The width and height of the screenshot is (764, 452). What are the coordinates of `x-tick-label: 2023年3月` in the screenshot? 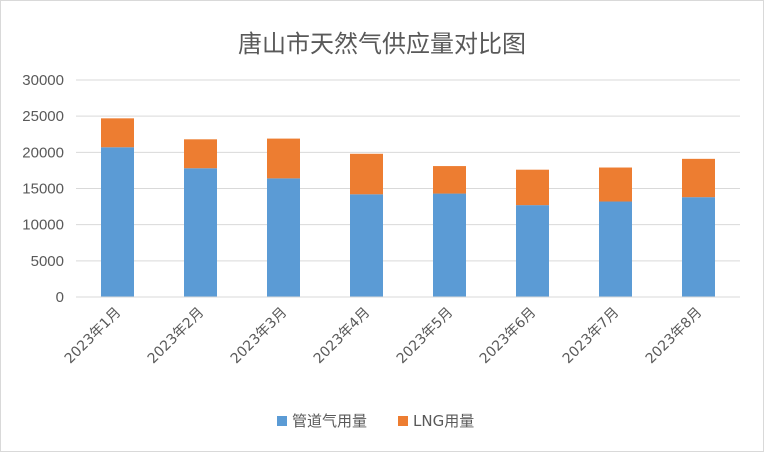 It's located at (259, 336).